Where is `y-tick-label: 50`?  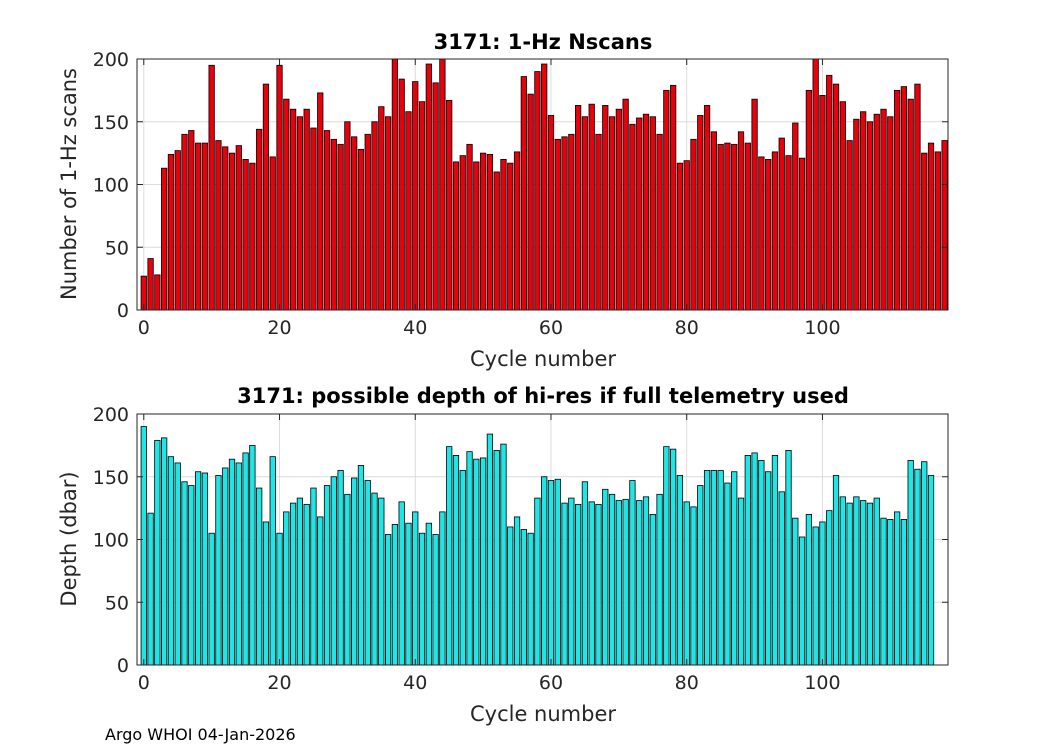 y-tick-label: 50 is located at coordinates (117, 603).